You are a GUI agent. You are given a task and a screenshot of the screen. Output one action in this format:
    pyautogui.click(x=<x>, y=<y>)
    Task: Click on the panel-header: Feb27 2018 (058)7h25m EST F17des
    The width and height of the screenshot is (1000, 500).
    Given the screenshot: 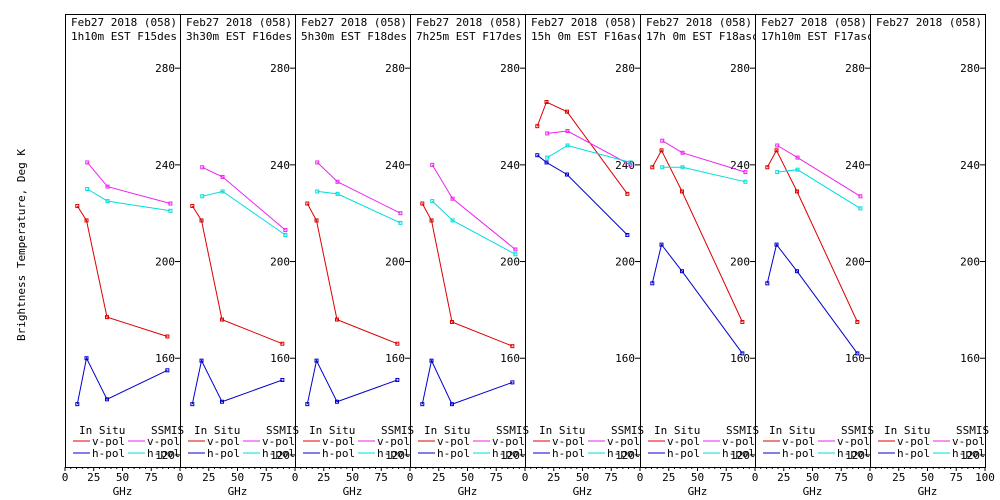 What is the action you would take?
    pyautogui.click(x=469, y=29)
    